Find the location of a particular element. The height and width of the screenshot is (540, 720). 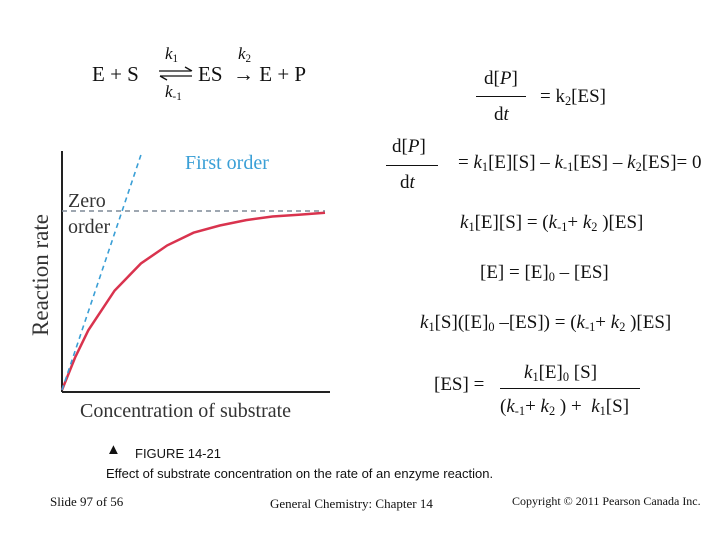

rate-denominator: dt is located at coordinates (501, 114).